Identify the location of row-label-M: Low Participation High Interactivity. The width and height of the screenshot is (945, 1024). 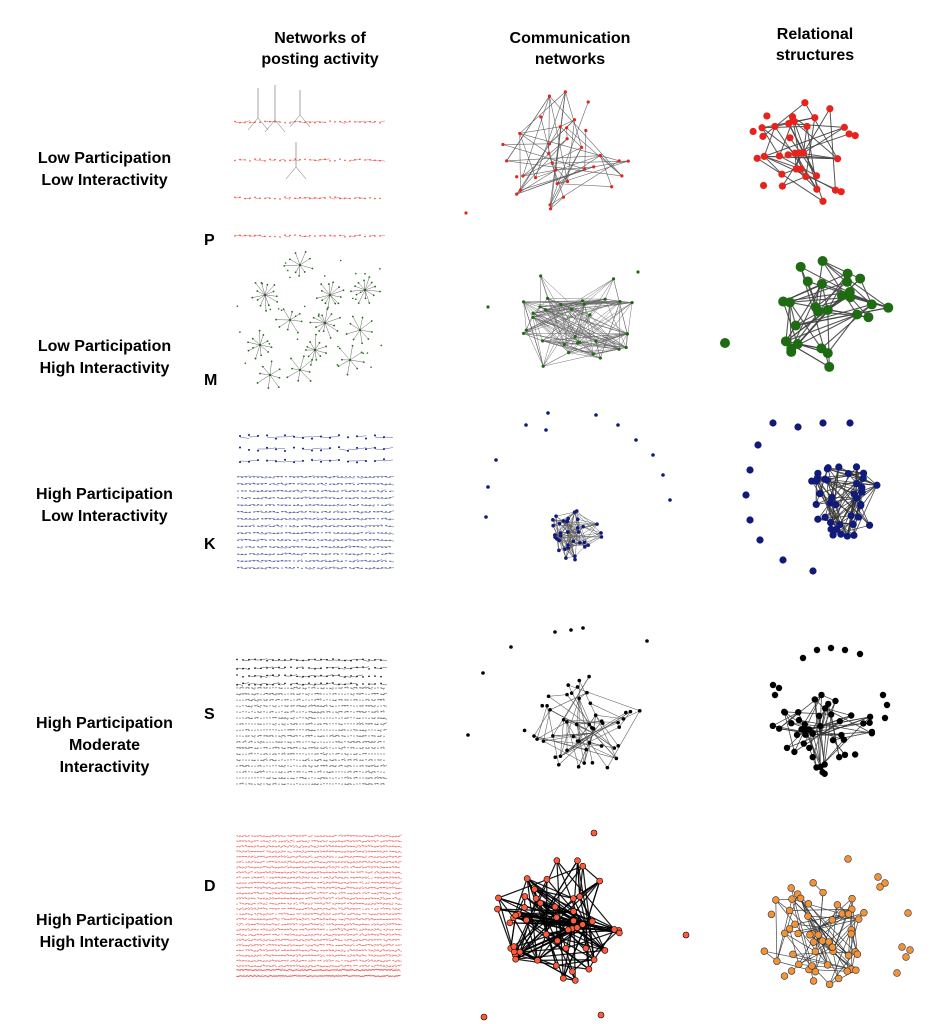
(104, 358).